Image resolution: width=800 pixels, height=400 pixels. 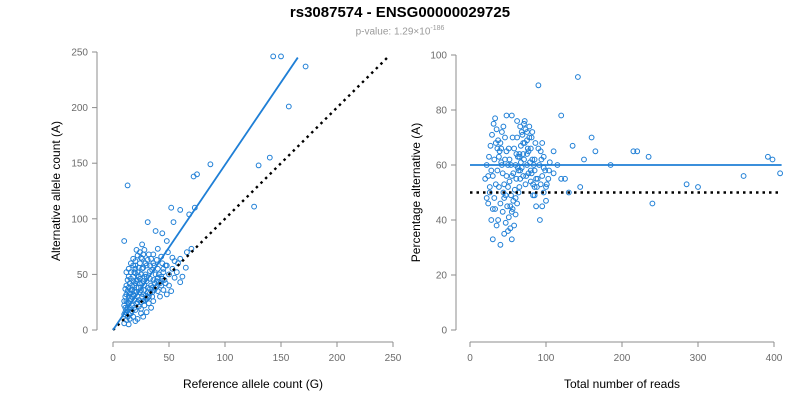 I want to click on right-x-tick-label: 300, so click(x=698, y=358).